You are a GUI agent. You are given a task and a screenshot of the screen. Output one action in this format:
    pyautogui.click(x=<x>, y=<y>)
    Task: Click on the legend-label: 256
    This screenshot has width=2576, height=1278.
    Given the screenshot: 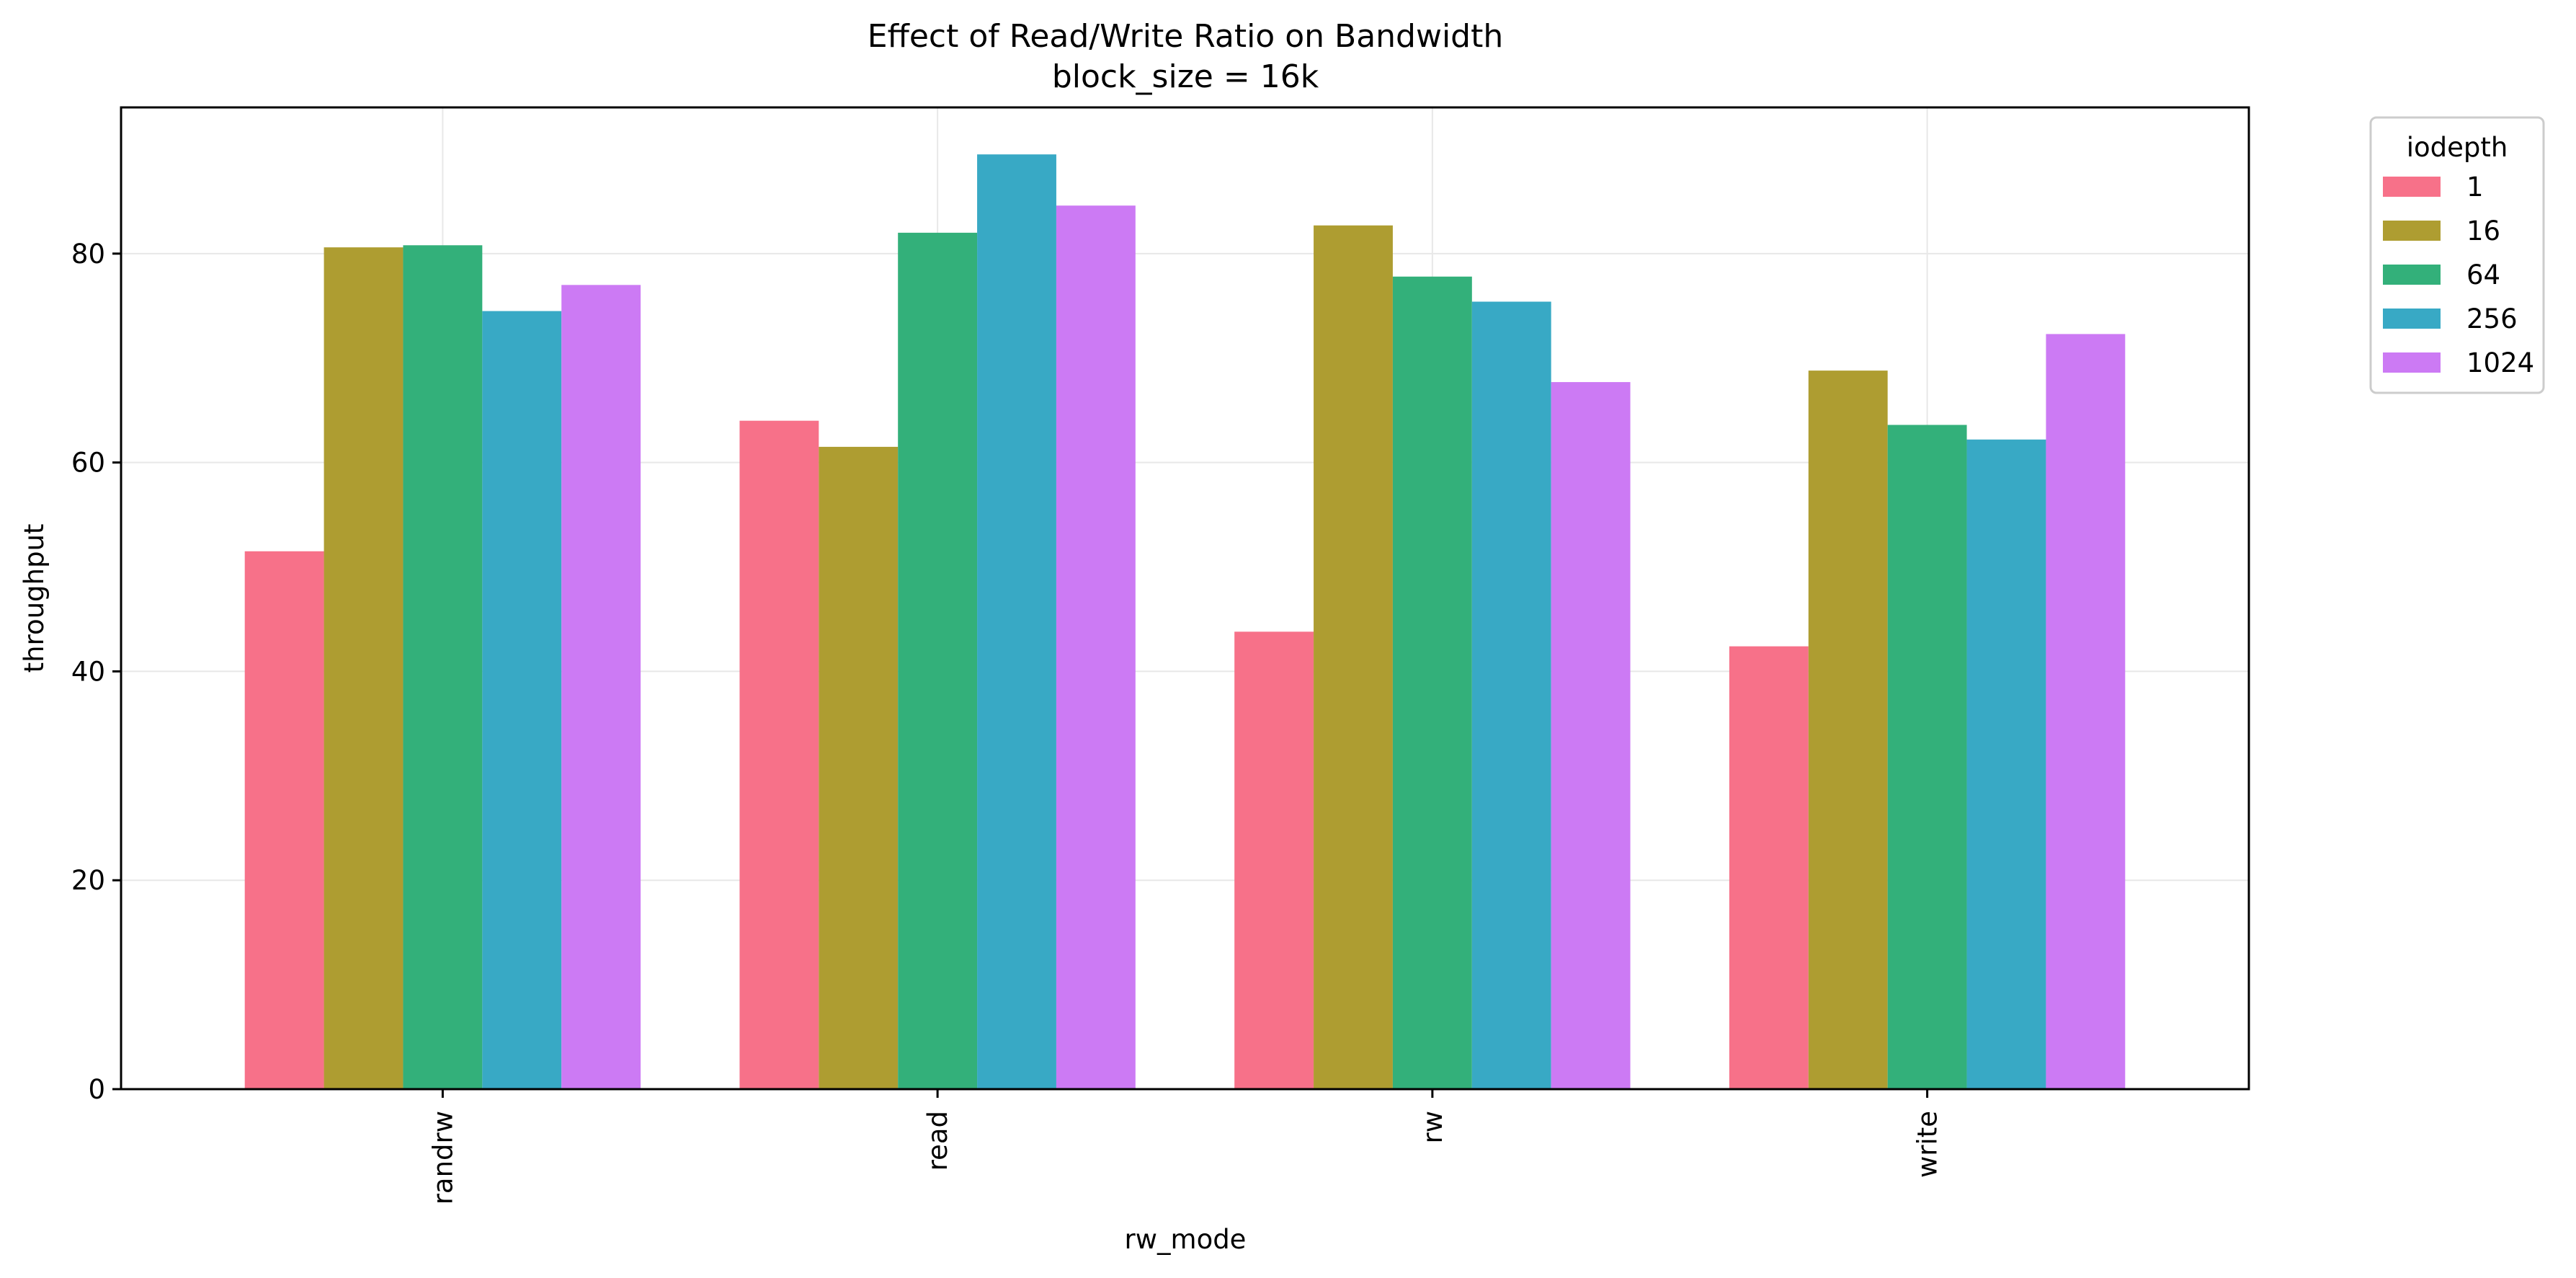 What is the action you would take?
    pyautogui.click(x=2492, y=318)
    